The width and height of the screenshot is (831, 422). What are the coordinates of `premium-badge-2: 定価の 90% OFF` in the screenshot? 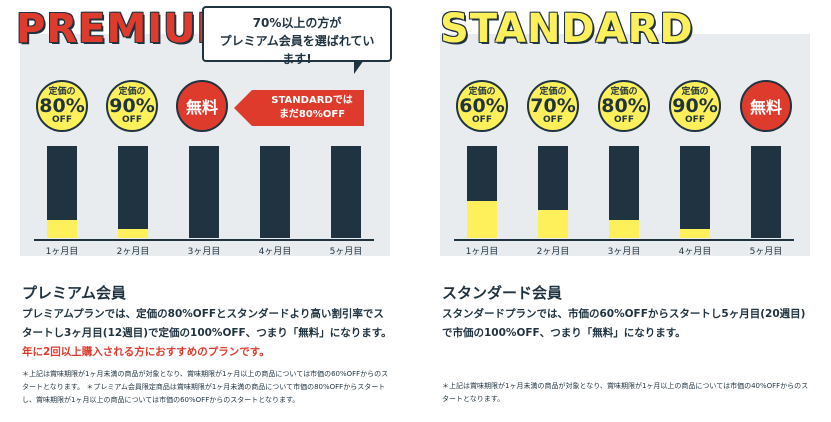 It's located at (132, 106).